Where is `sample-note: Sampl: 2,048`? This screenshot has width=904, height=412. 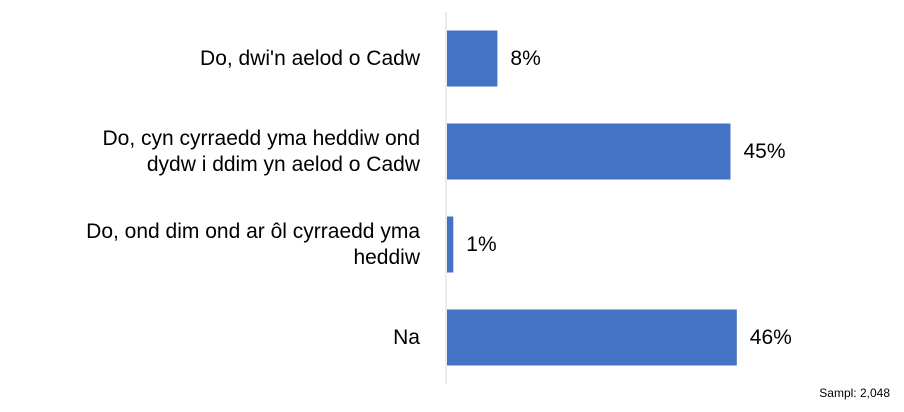
sample-note: Sampl: 2,048 is located at coordinates (854, 393).